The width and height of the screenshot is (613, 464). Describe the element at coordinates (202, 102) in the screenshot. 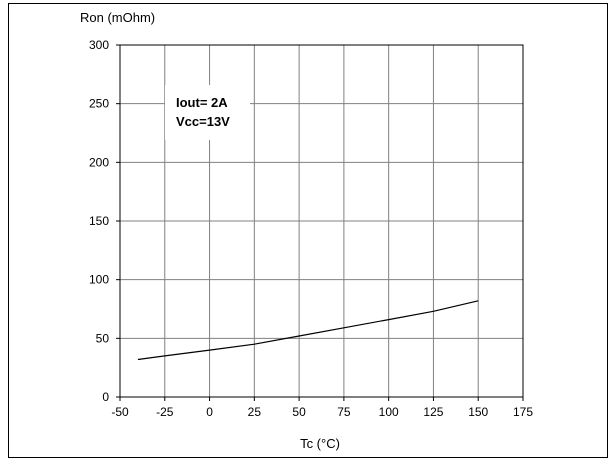

I see `annotation-current: Iout= 2A` at that location.